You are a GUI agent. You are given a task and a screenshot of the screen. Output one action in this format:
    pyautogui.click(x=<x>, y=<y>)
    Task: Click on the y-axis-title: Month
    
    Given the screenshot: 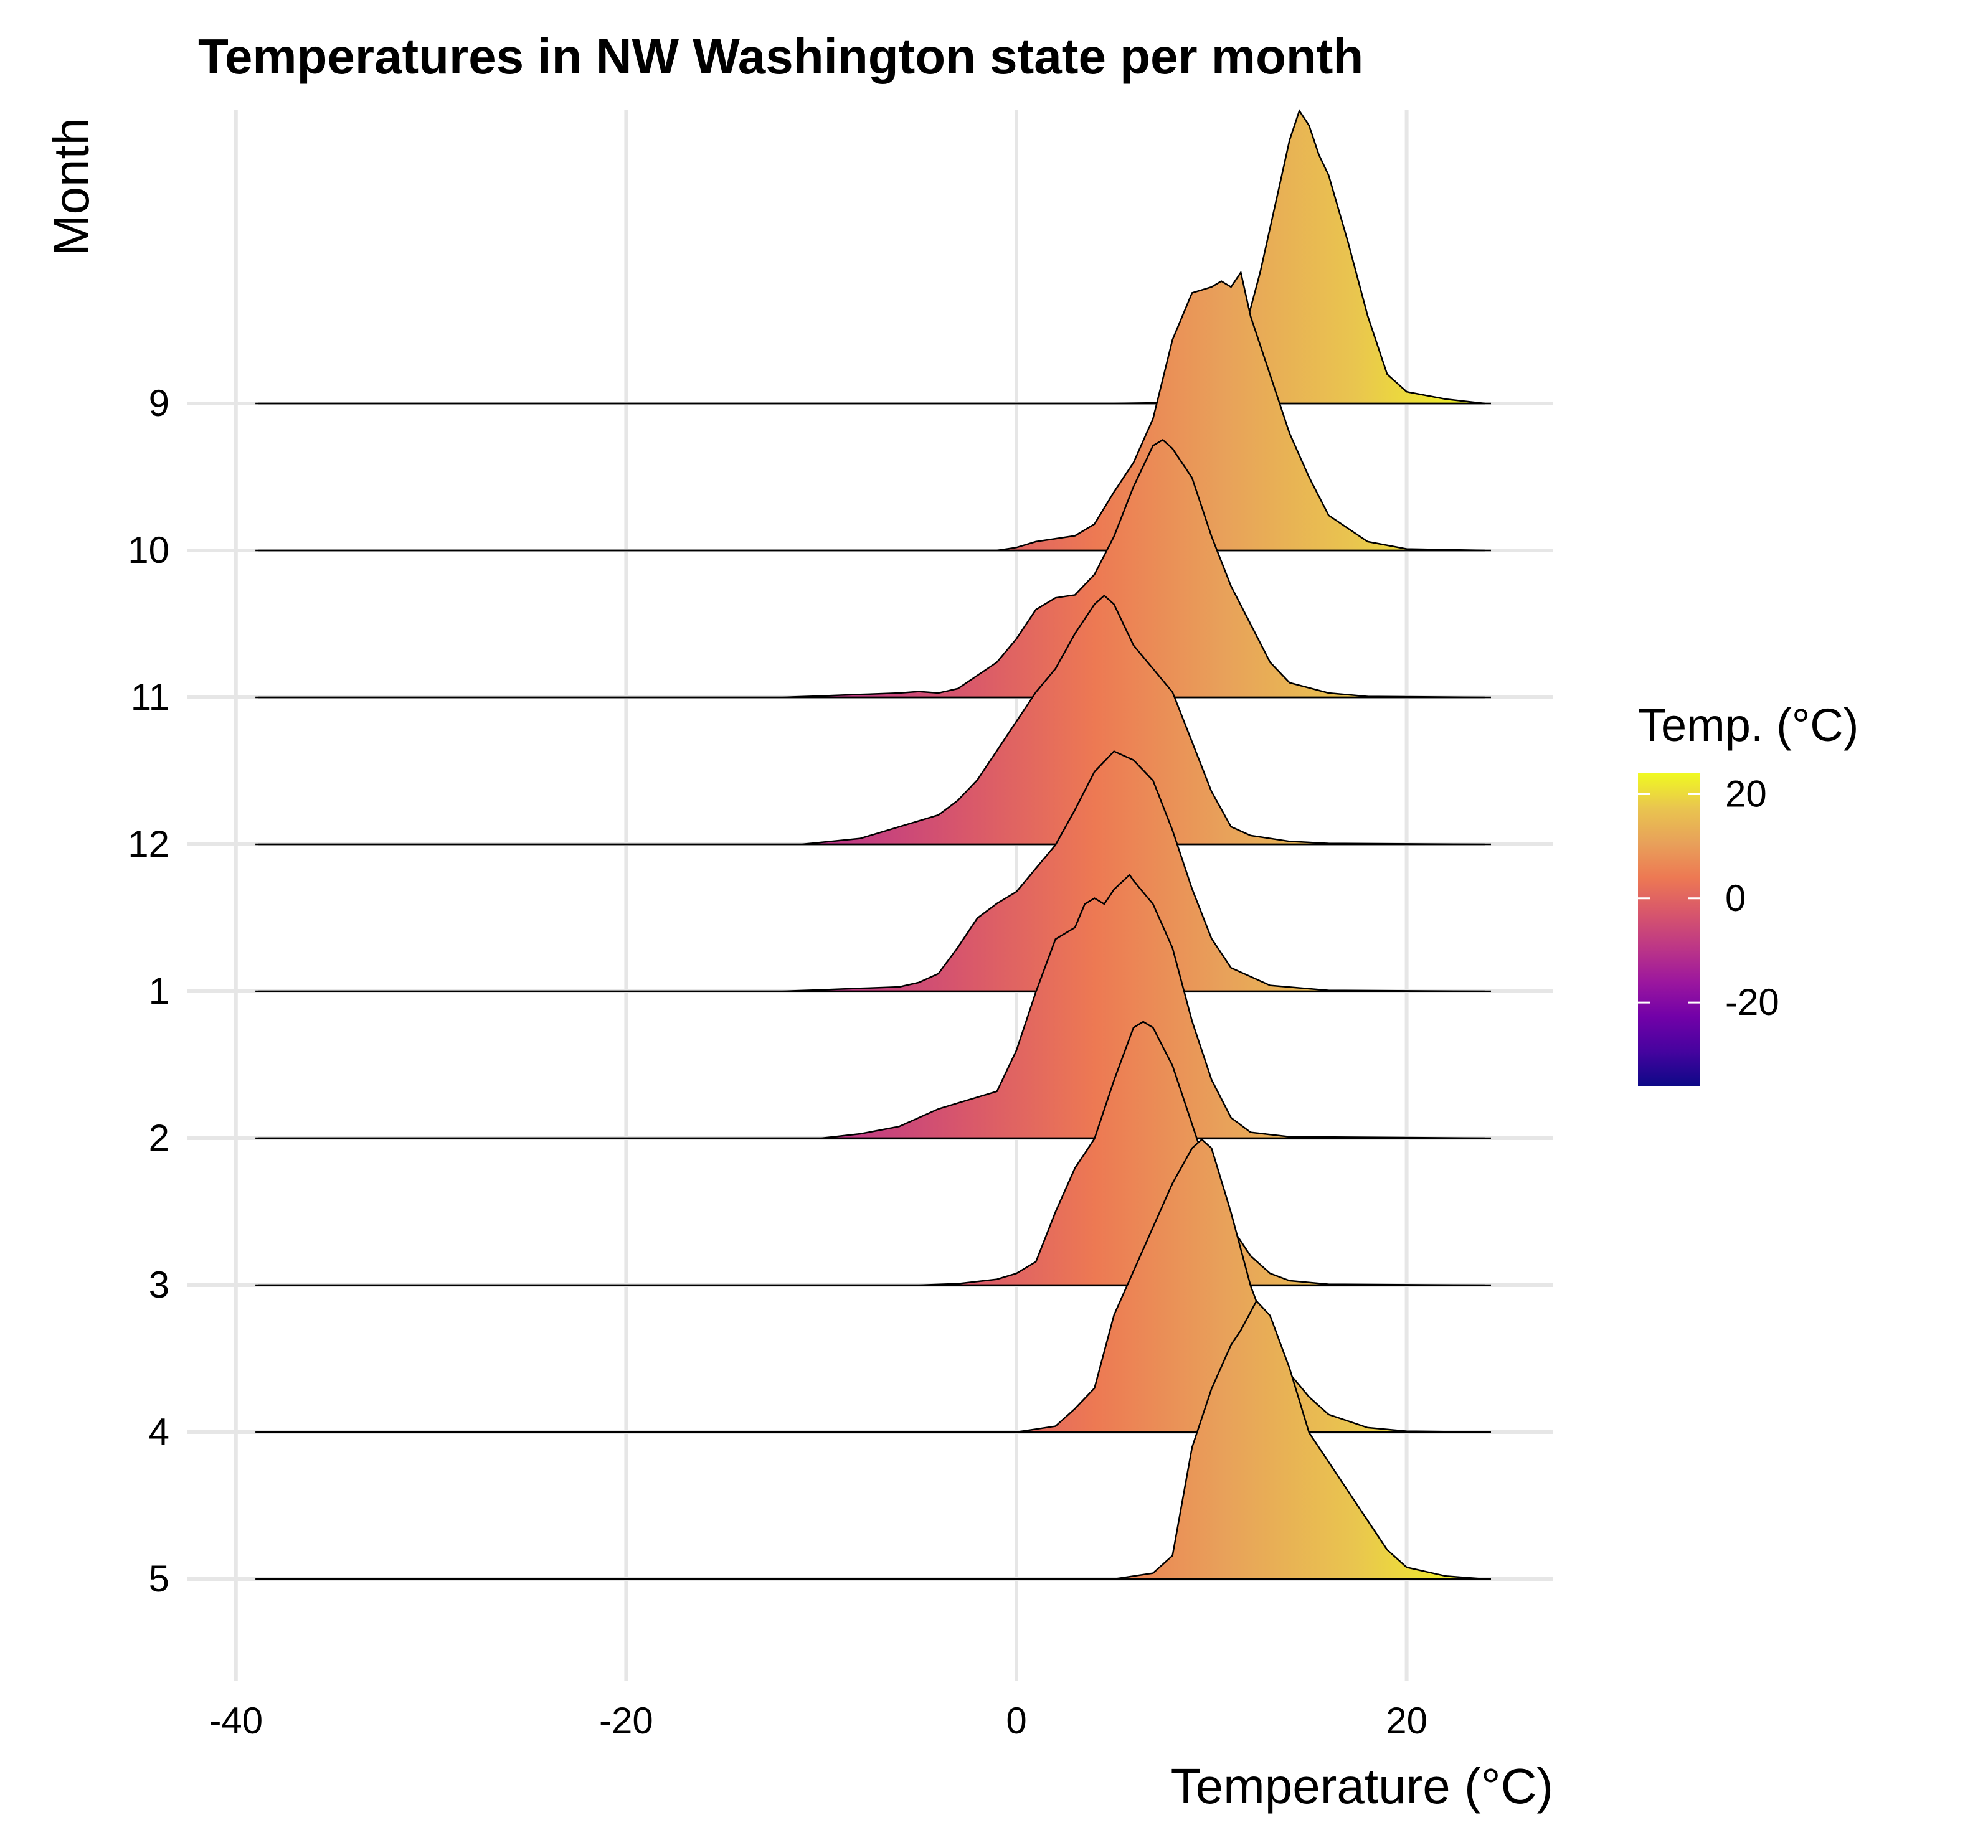 What is the action you would take?
    pyautogui.click(x=72, y=187)
    